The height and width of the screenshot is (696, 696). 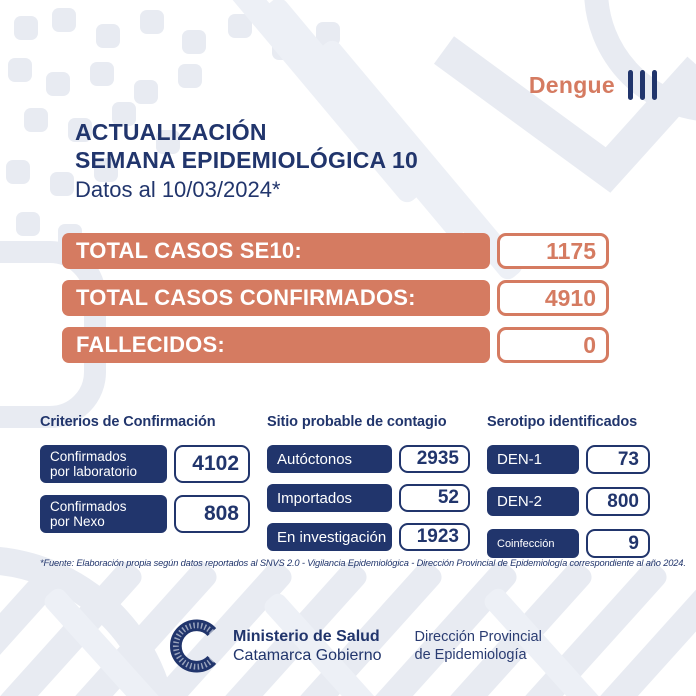 What do you see at coordinates (276, 345) in the screenshot?
I see `total-label: FALLECIDOS:` at bounding box center [276, 345].